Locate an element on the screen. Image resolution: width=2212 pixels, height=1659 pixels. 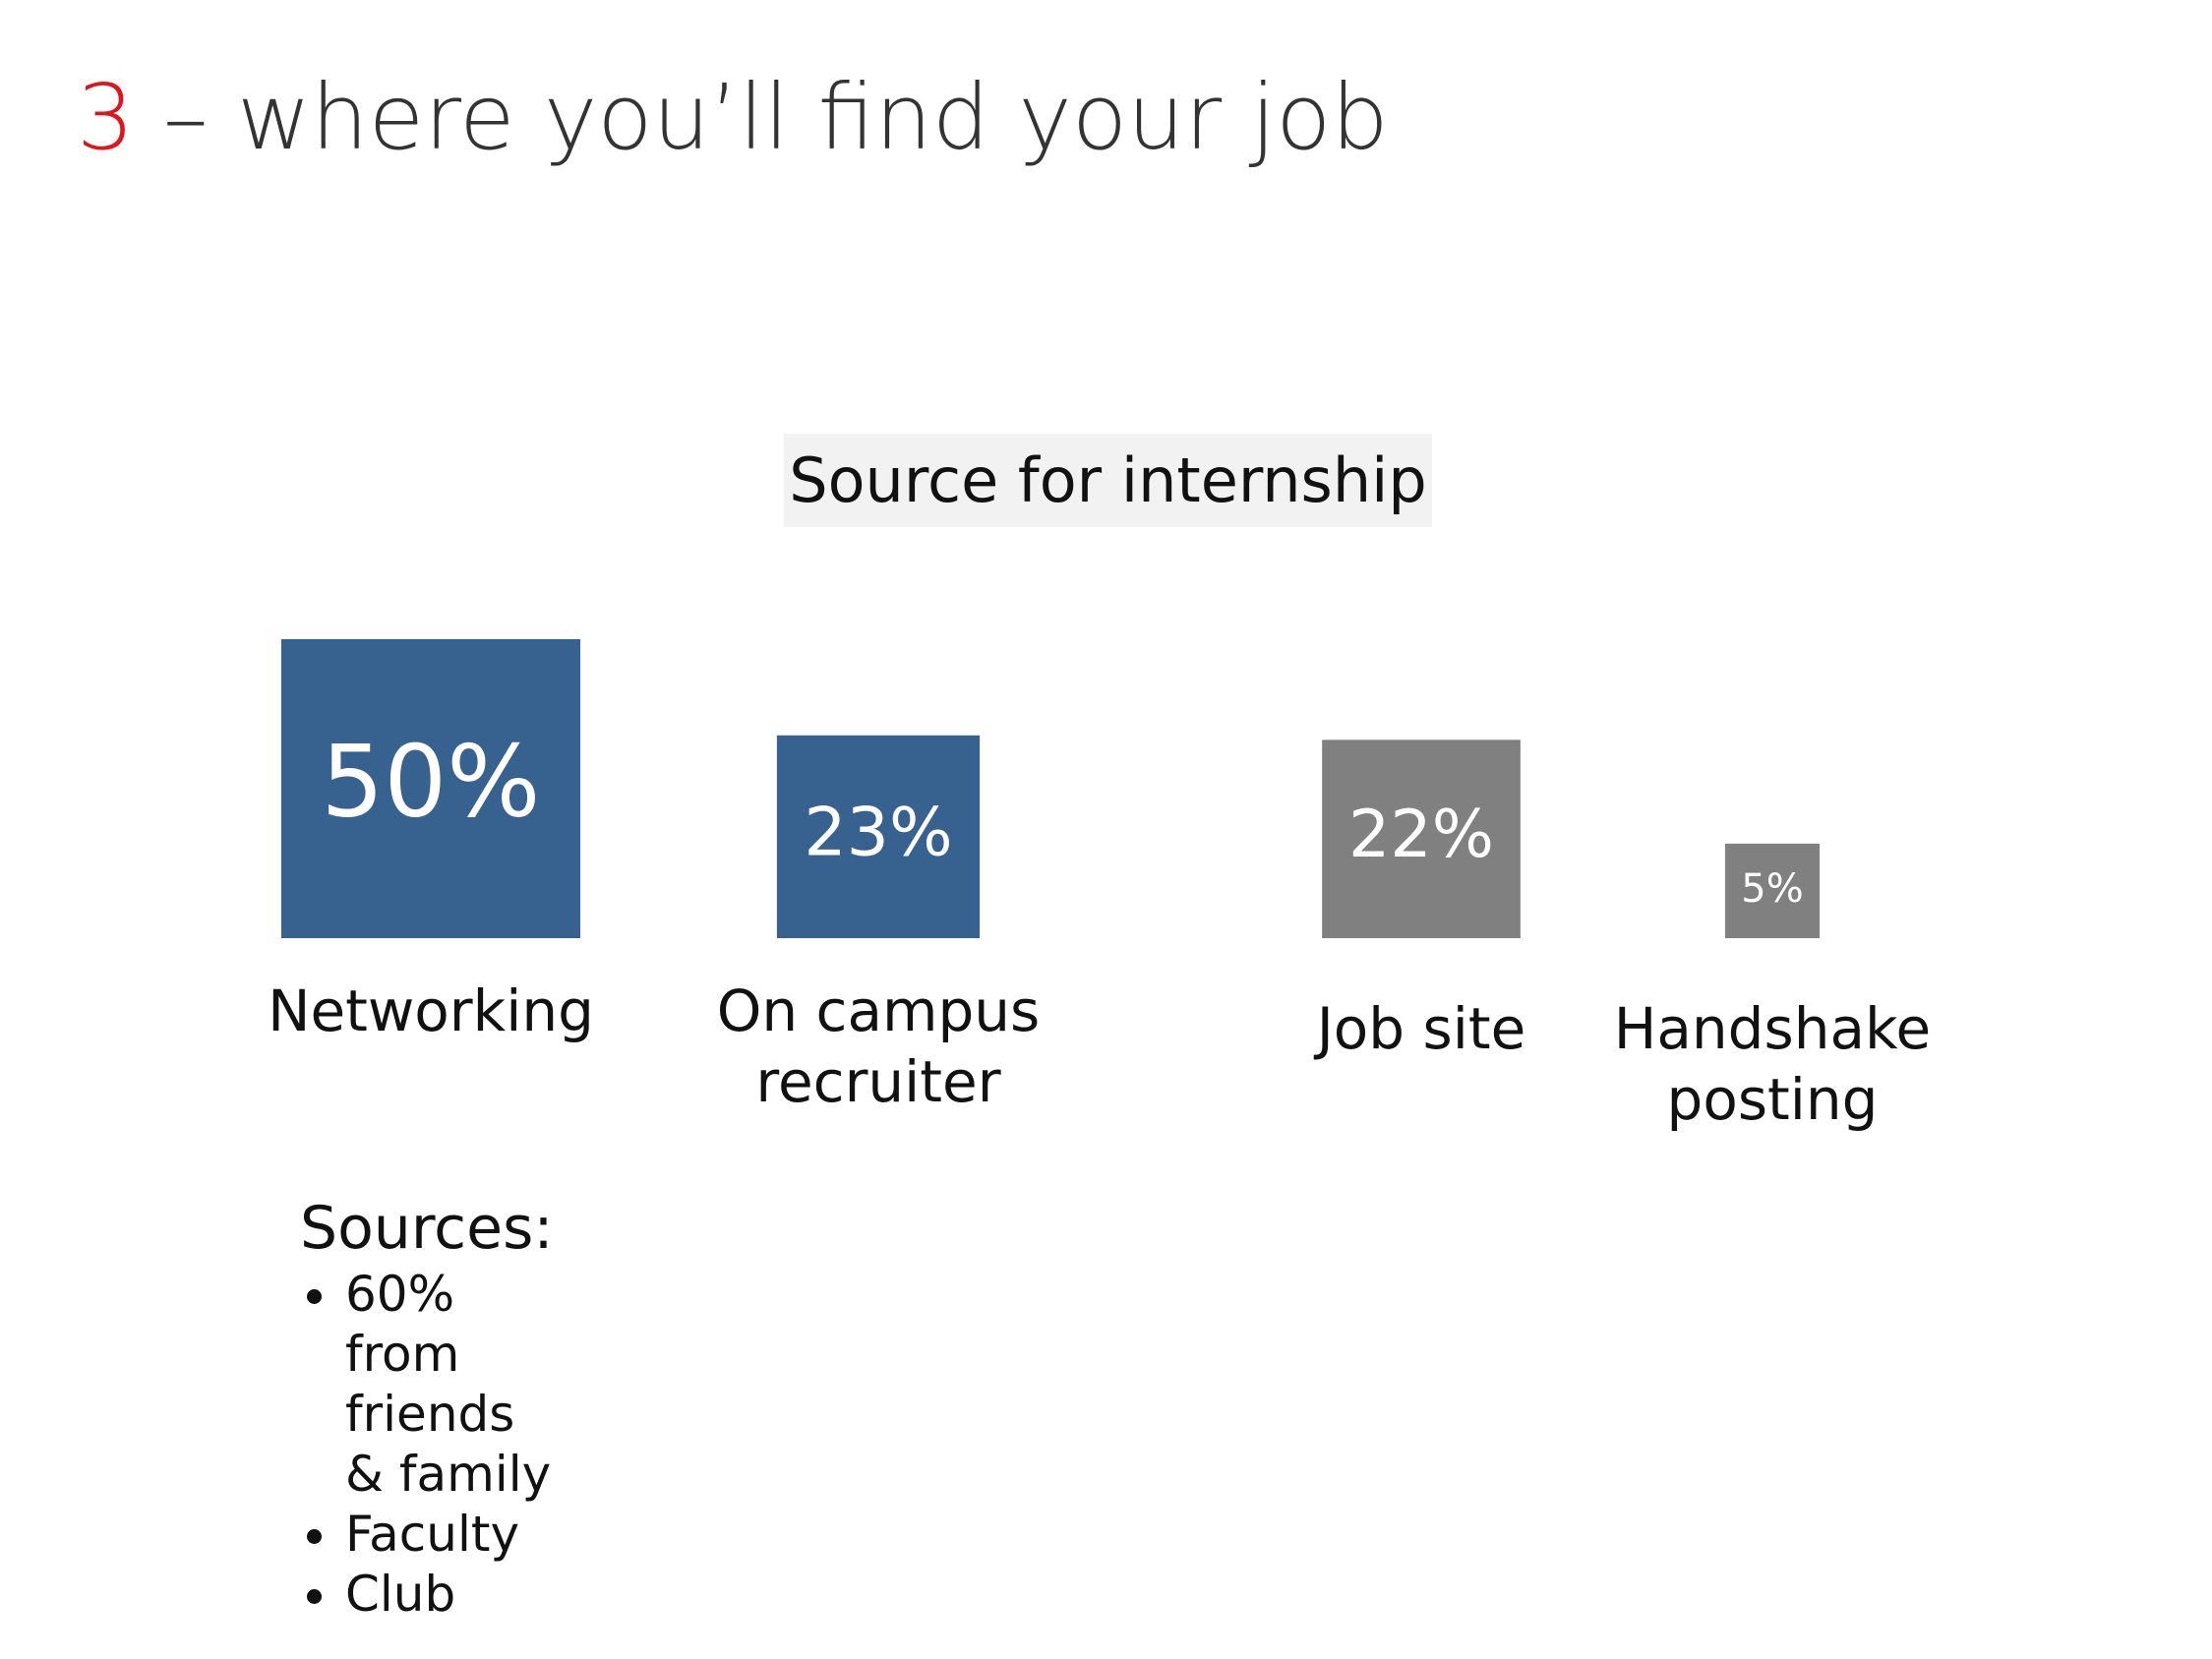
category-label: On campus recruiter is located at coordinates (878, 1046).